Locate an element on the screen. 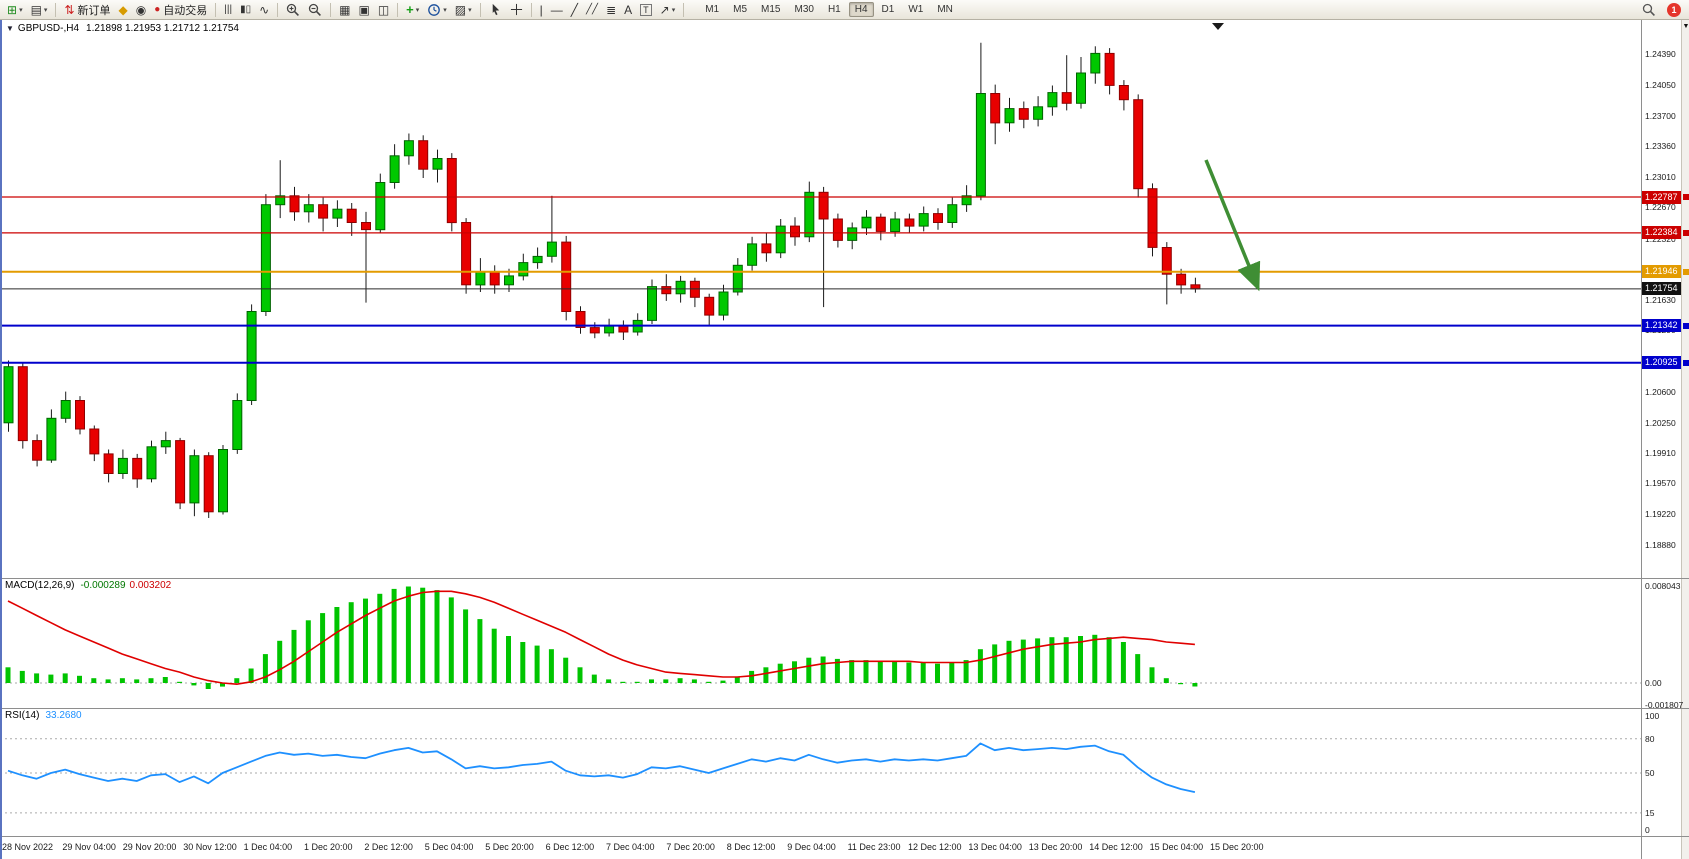 Image resolution: width=1689 pixels, height=859 pixels. text-tool-button: A is located at coordinates (628, 9).